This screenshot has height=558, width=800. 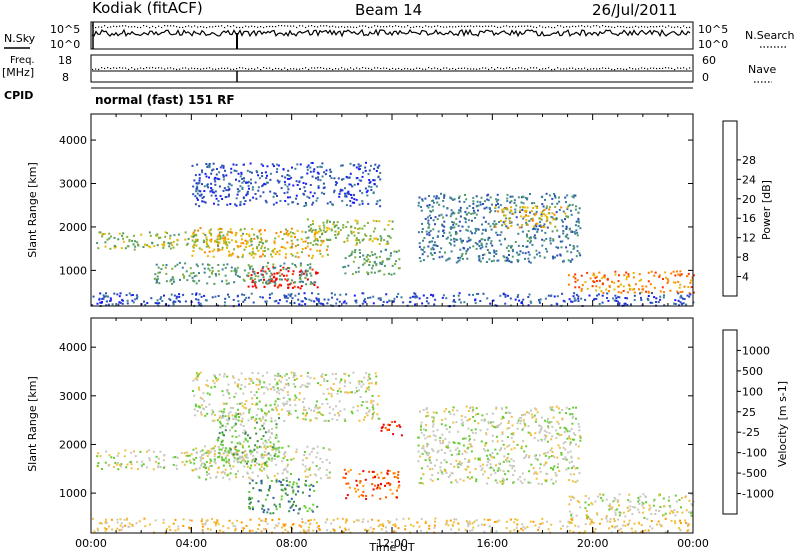 I want to click on freq-label-line1: Freq., so click(x=22, y=60).